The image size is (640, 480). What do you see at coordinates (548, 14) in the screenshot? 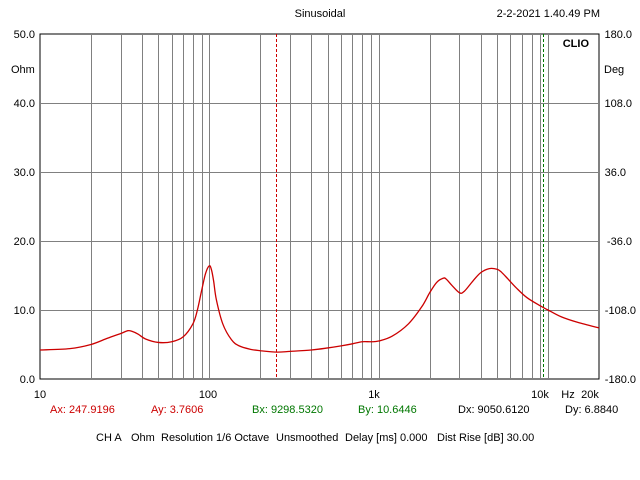
I see `datetime: 2-2-2021 1.40.49 PM` at bounding box center [548, 14].